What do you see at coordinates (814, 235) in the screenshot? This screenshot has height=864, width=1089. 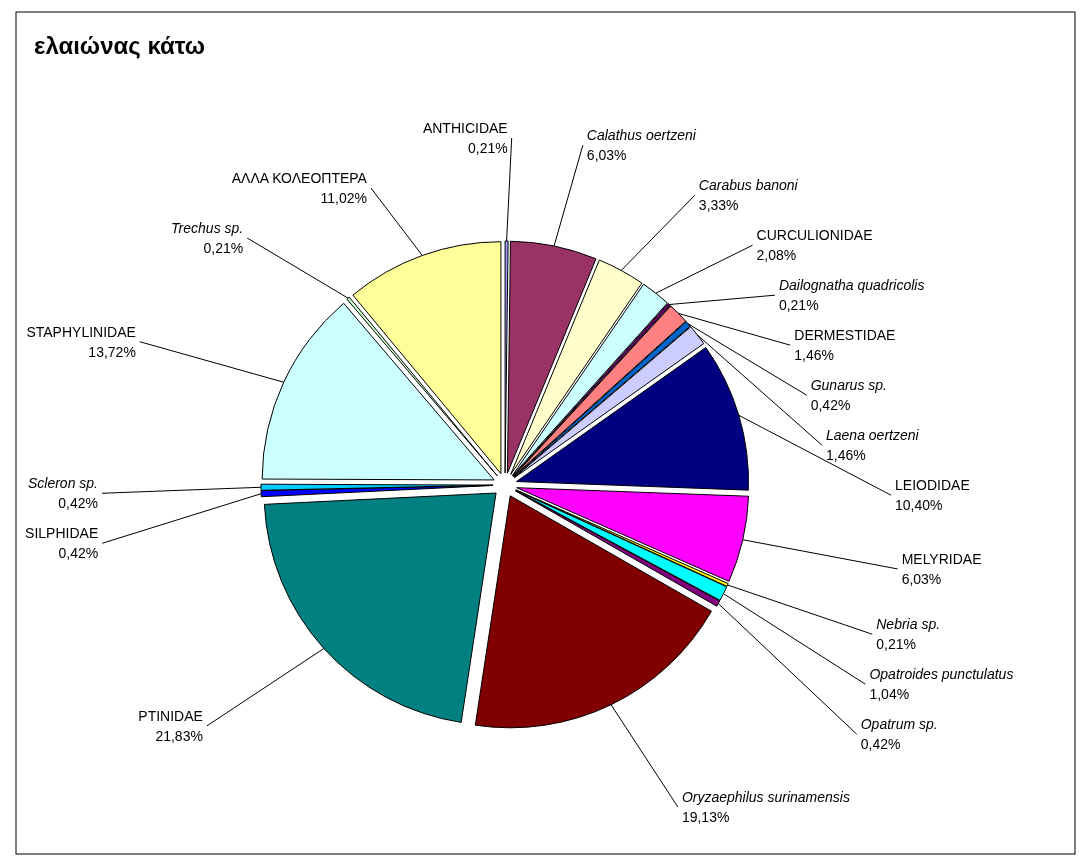 I see `slice-label: CURCULIONIDAE` at bounding box center [814, 235].